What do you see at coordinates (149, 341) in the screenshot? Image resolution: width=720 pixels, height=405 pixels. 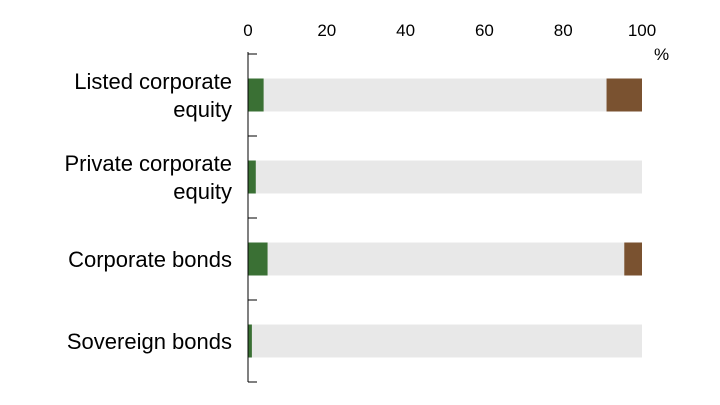 I see `category-label: Sovereign bonds` at bounding box center [149, 341].